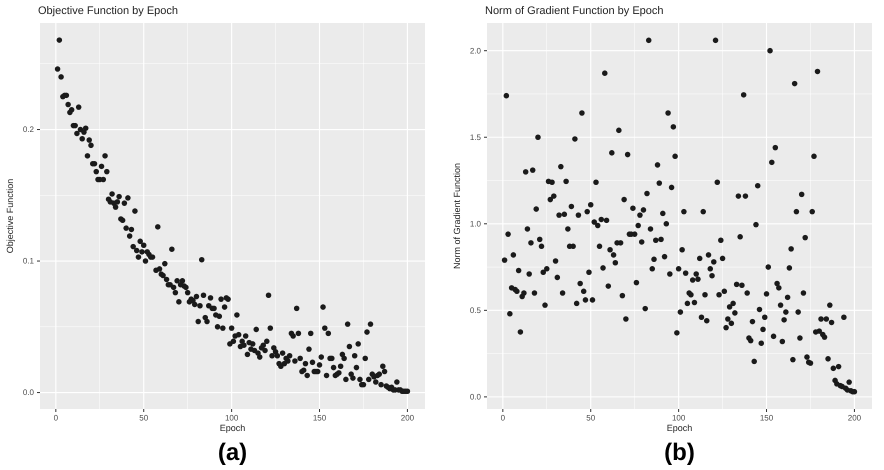 The image size is (884, 470). Describe the element at coordinates (679, 452) in the screenshot. I see `text: (b)` at that location.